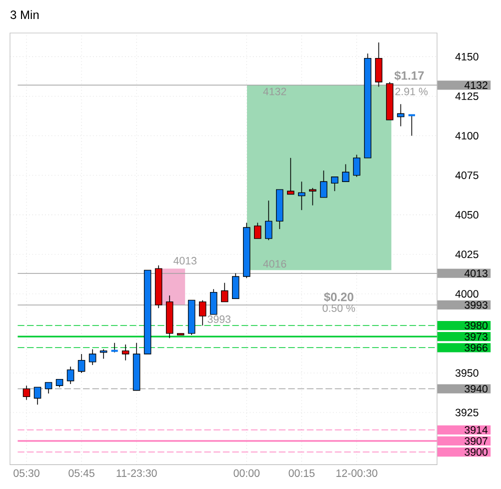 This screenshot has height=489, width=501. I want to click on x-tick-label: 00:00, so click(247, 473).